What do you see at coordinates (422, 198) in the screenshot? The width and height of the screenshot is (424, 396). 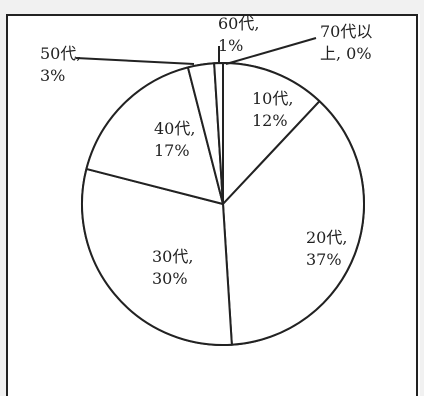 I see `page-margin-right` at bounding box center [422, 198].